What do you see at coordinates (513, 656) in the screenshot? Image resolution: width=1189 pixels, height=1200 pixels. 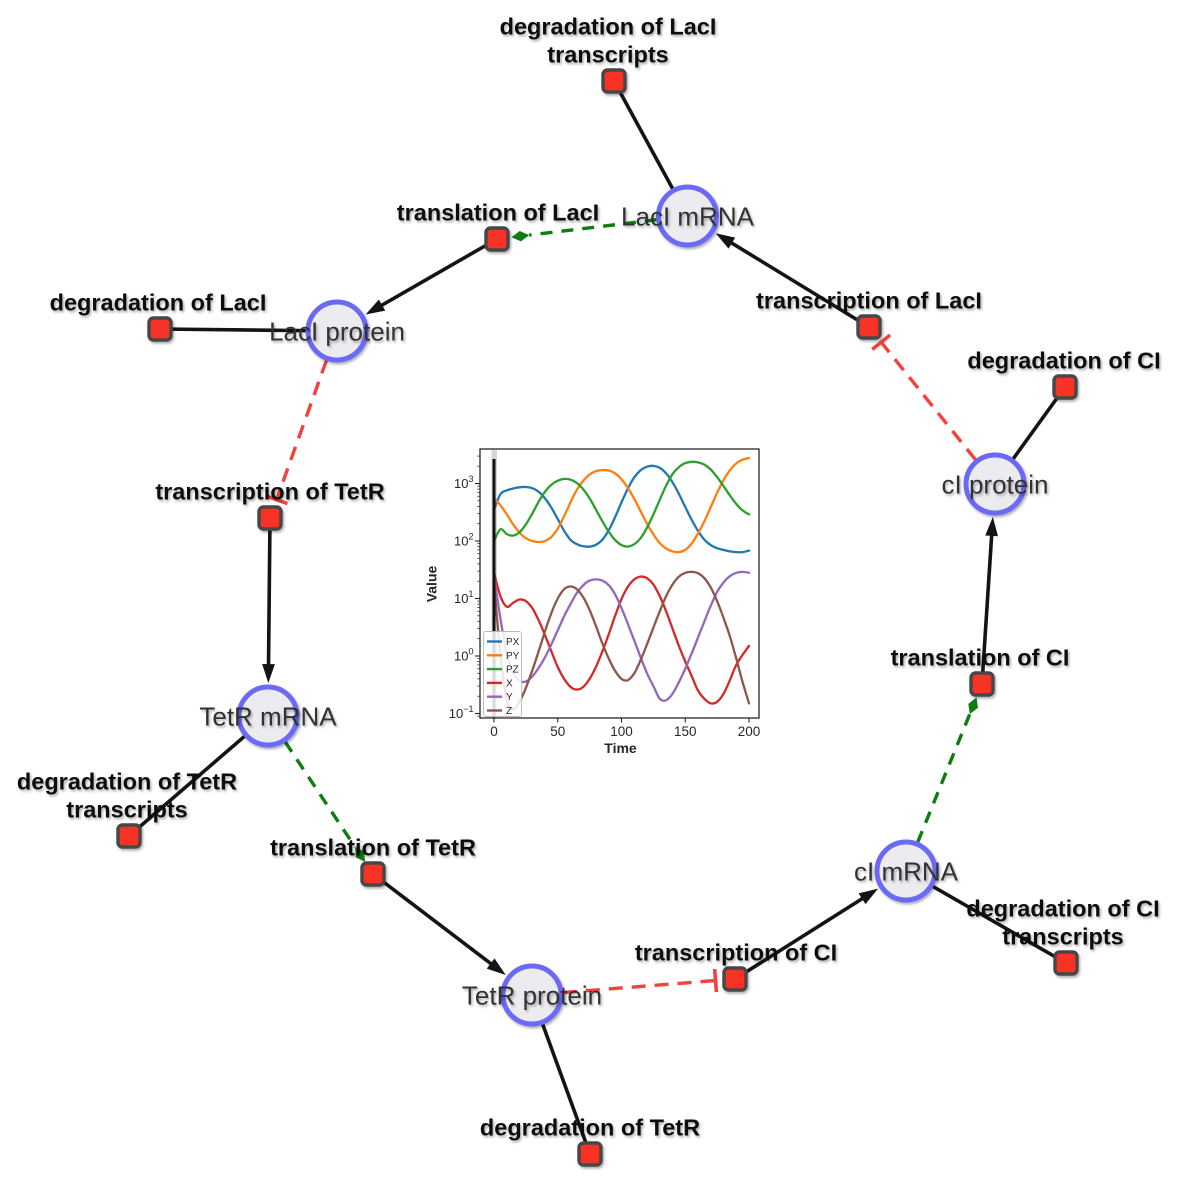 I see `legend-label: PY` at bounding box center [513, 656].